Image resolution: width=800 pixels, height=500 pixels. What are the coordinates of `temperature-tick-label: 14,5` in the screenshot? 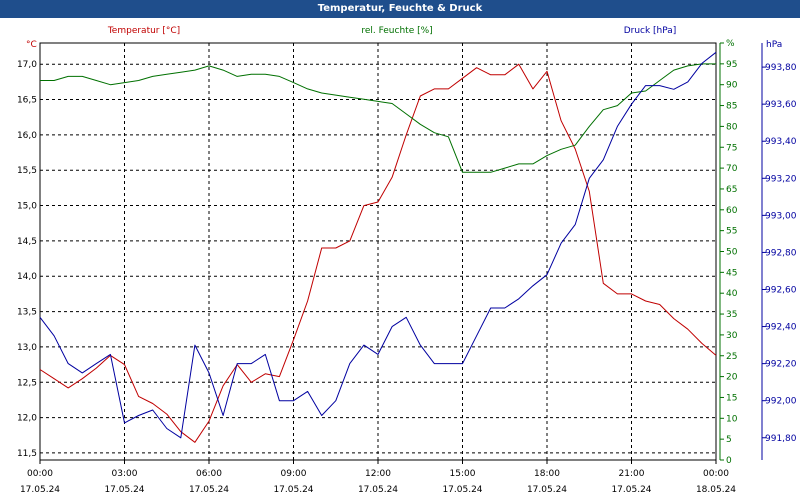 It's located at (27, 242).